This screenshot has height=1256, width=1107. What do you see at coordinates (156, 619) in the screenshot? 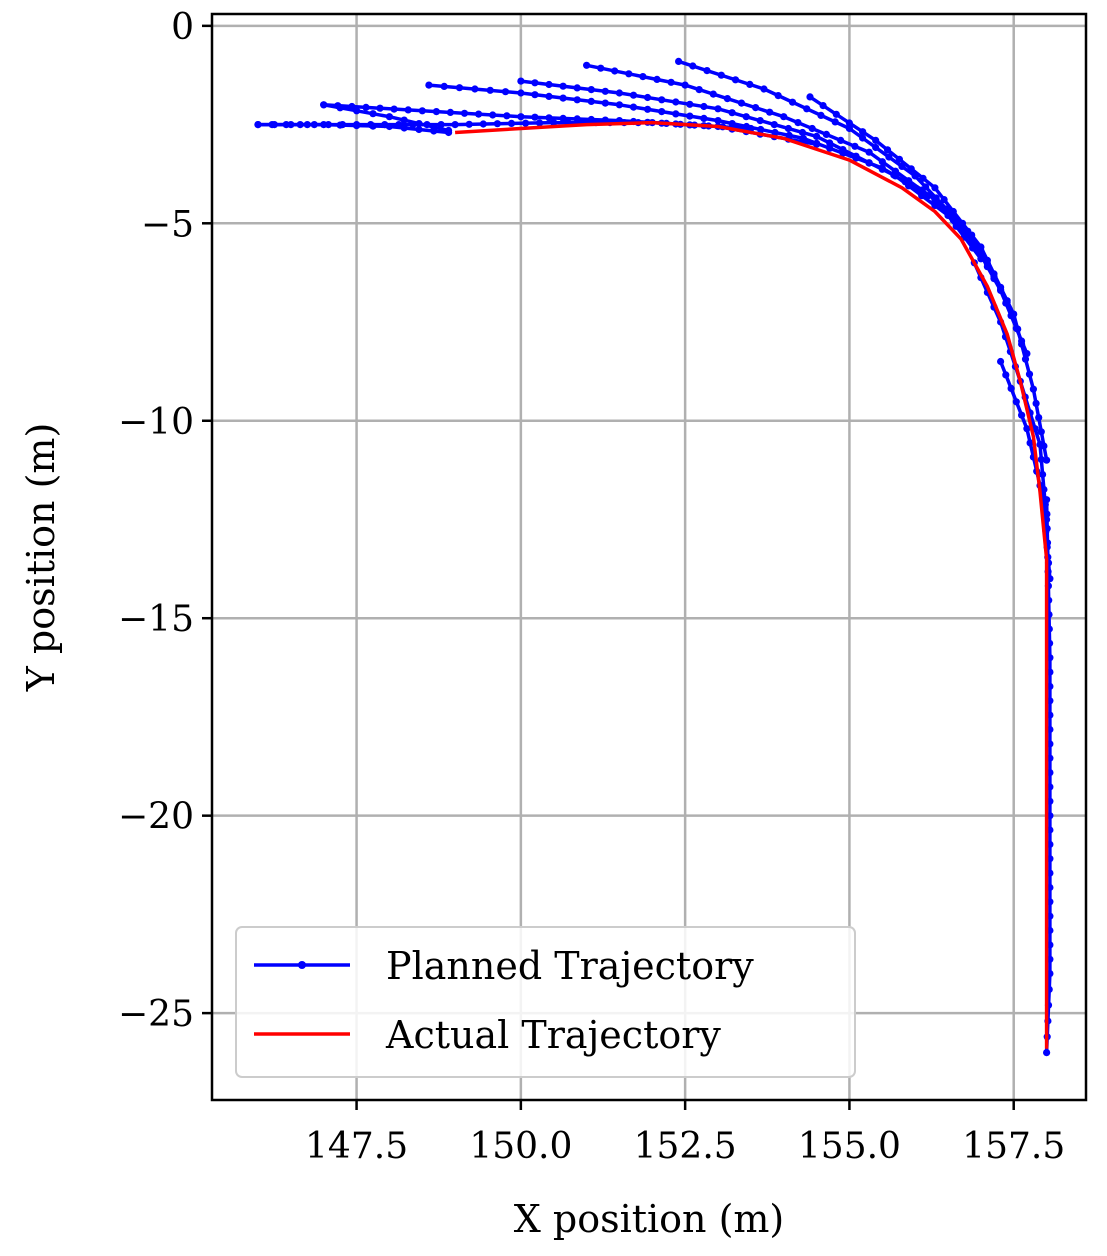
I see `y-tick-label: −15` at bounding box center [156, 619].